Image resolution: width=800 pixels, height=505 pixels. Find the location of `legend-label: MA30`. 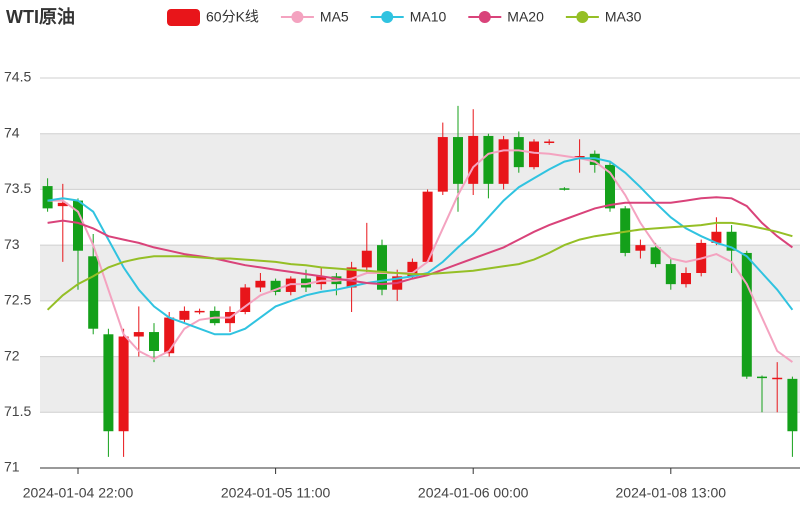

legend-label: MA30 is located at coordinates (623, 17).